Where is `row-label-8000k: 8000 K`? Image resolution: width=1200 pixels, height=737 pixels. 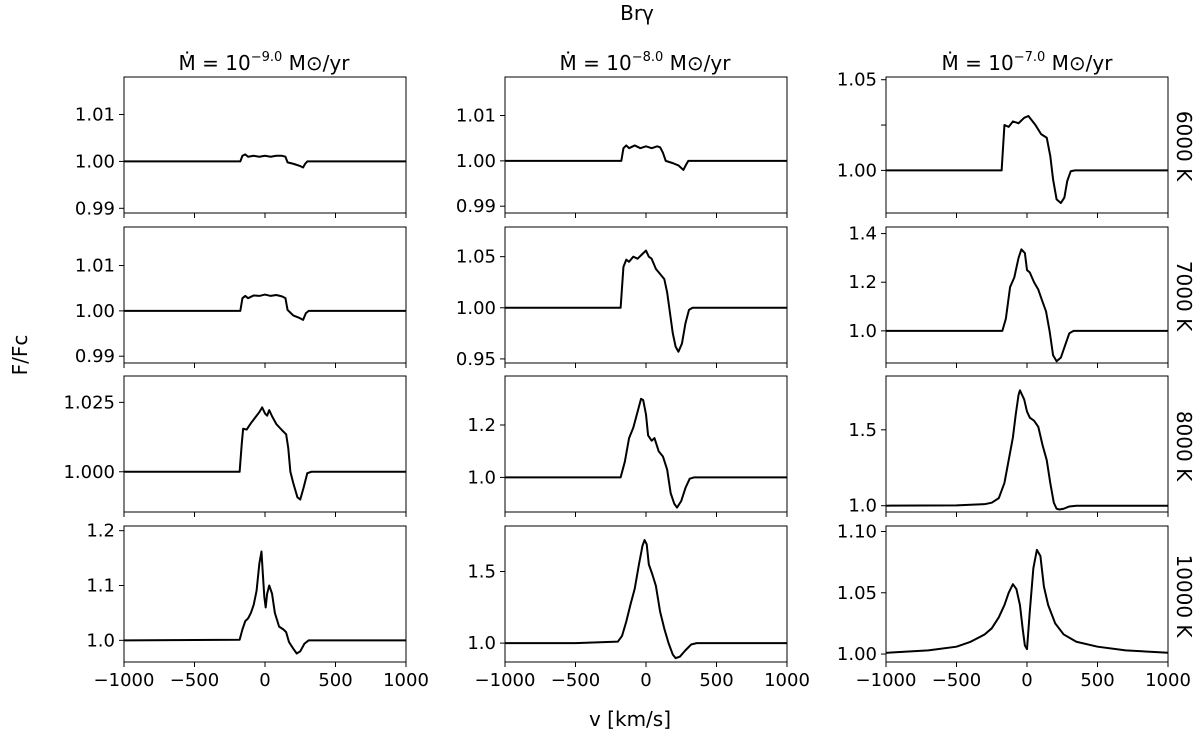 row-label-8000k: 8000 K is located at coordinates (1184, 446).